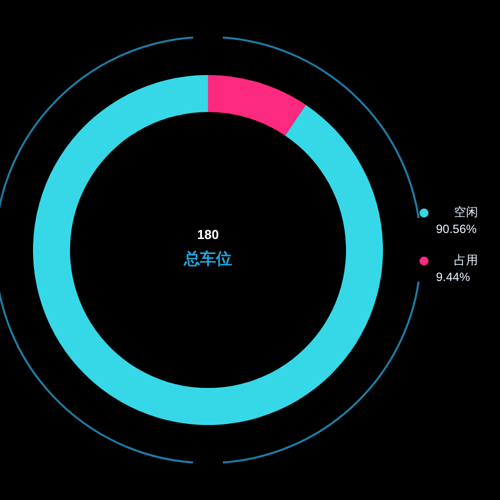  What do you see at coordinates (457, 229) in the screenshot?
I see `data-label: 90.56%` at bounding box center [457, 229].